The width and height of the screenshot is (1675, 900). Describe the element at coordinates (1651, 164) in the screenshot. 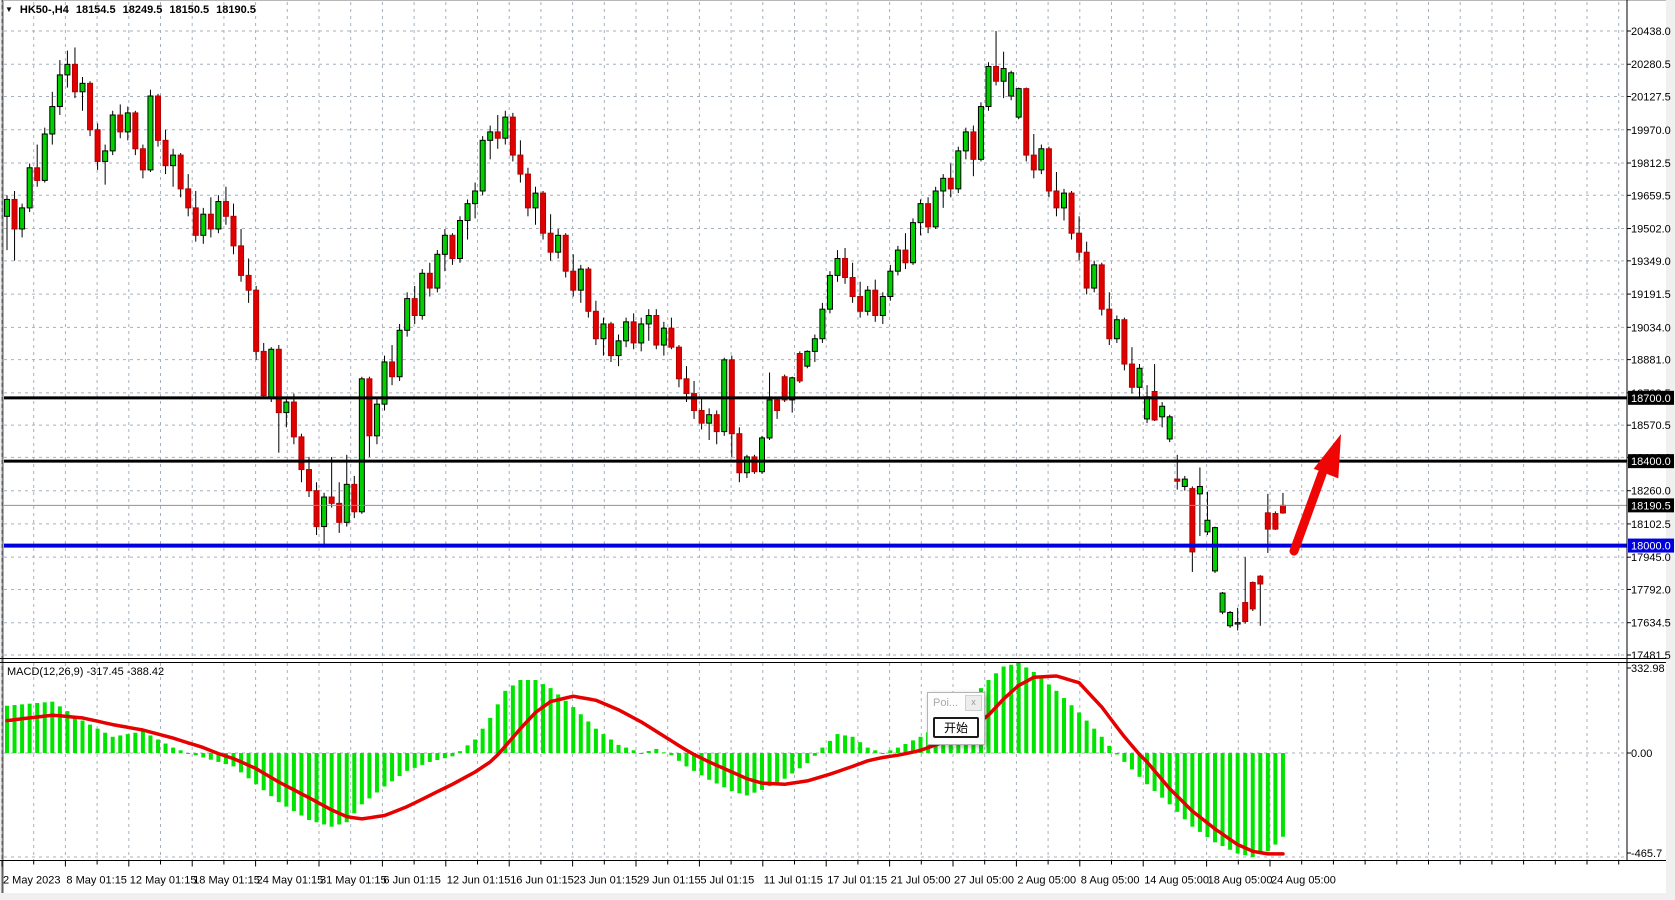

I see `price-tick-label: 19812.5` at that location.